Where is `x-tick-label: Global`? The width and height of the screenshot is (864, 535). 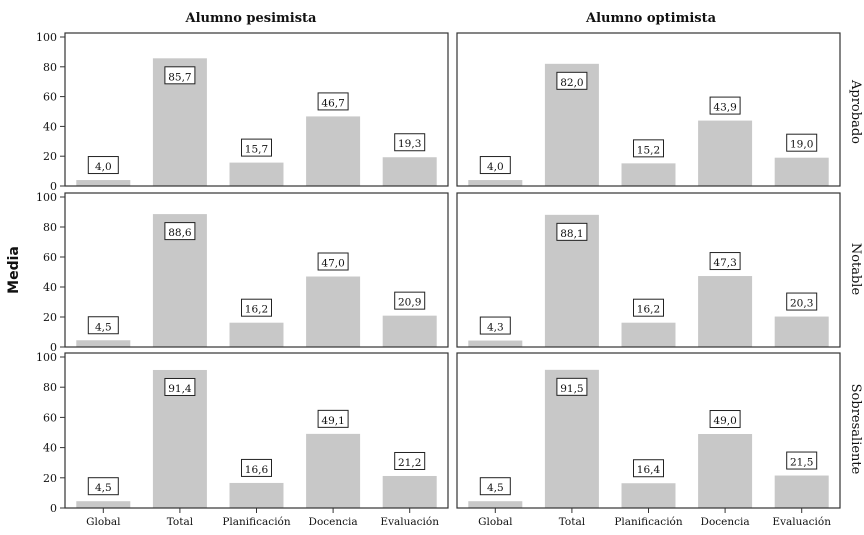 x-tick-label: Global is located at coordinates (103, 522).